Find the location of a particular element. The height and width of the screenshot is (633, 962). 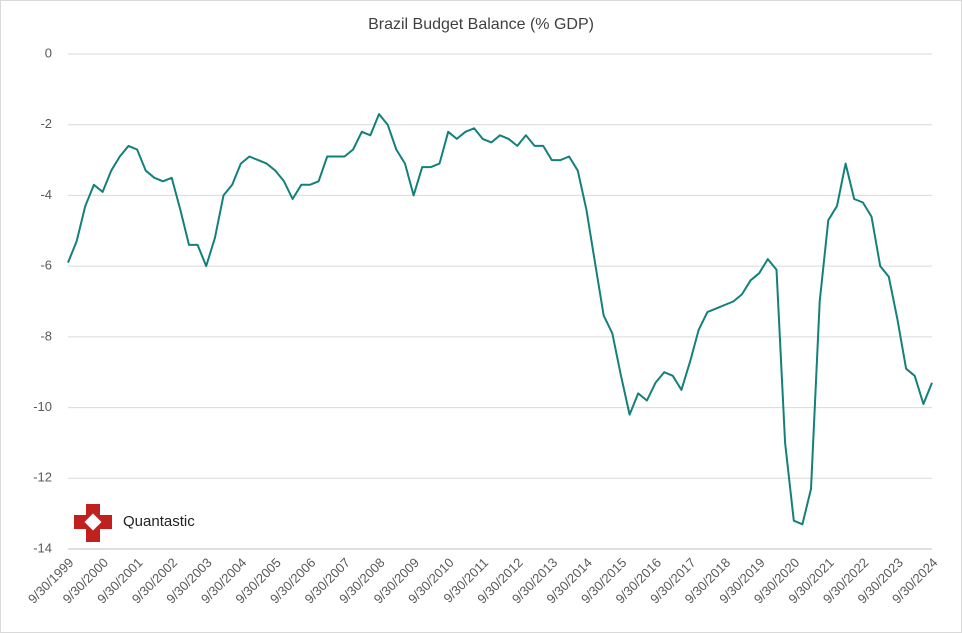

logo is located at coordinates (93, 523).